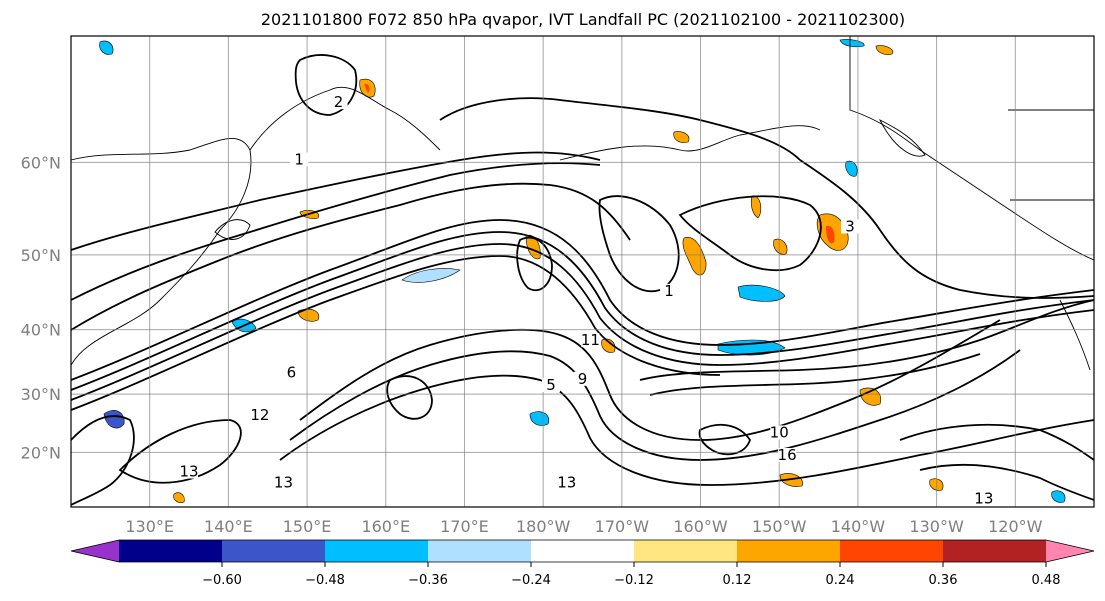 The width and height of the screenshot is (1105, 601). What do you see at coordinates (149, 526) in the screenshot?
I see `lon-tick-label: 130°E` at bounding box center [149, 526].